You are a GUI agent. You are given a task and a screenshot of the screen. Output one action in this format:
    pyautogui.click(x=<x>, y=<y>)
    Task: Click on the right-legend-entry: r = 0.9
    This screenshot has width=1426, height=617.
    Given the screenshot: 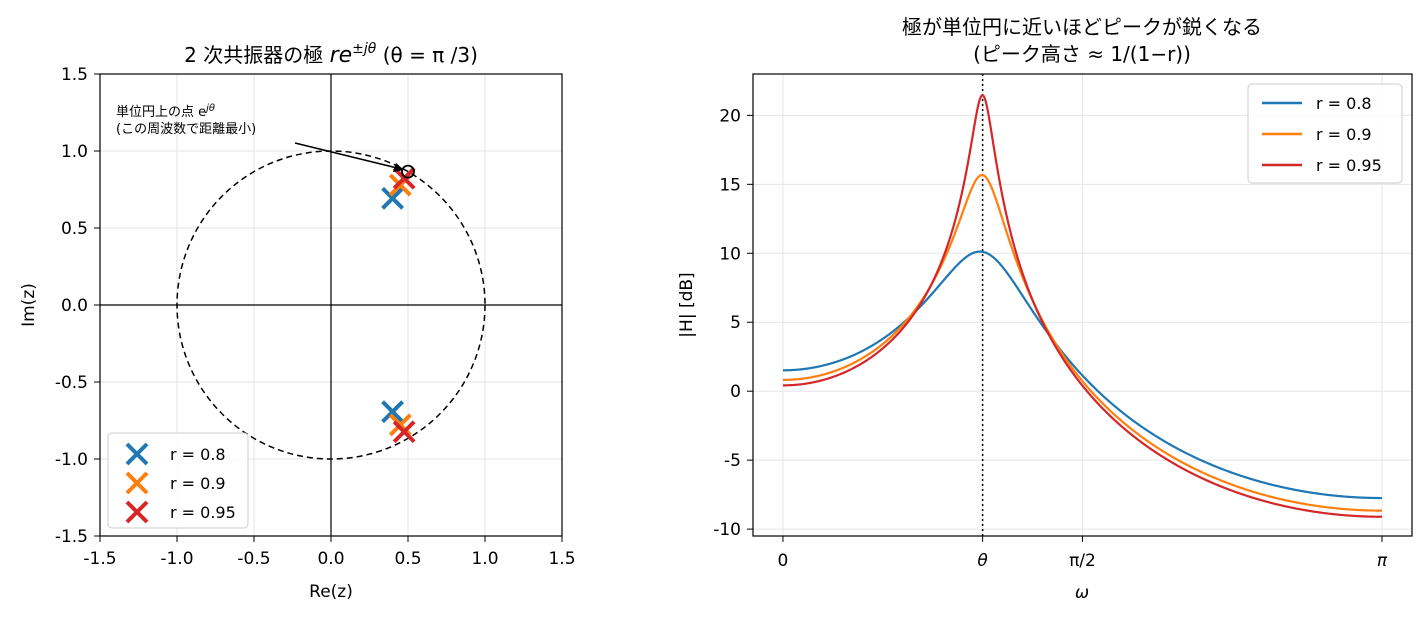 What is the action you would take?
    pyautogui.click(x=1317, y=134)
    